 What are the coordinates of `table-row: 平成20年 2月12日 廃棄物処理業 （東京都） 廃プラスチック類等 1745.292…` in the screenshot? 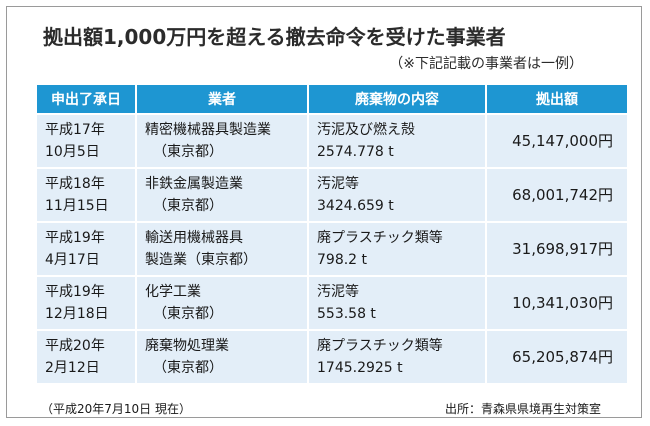 It's located at (332, 357).